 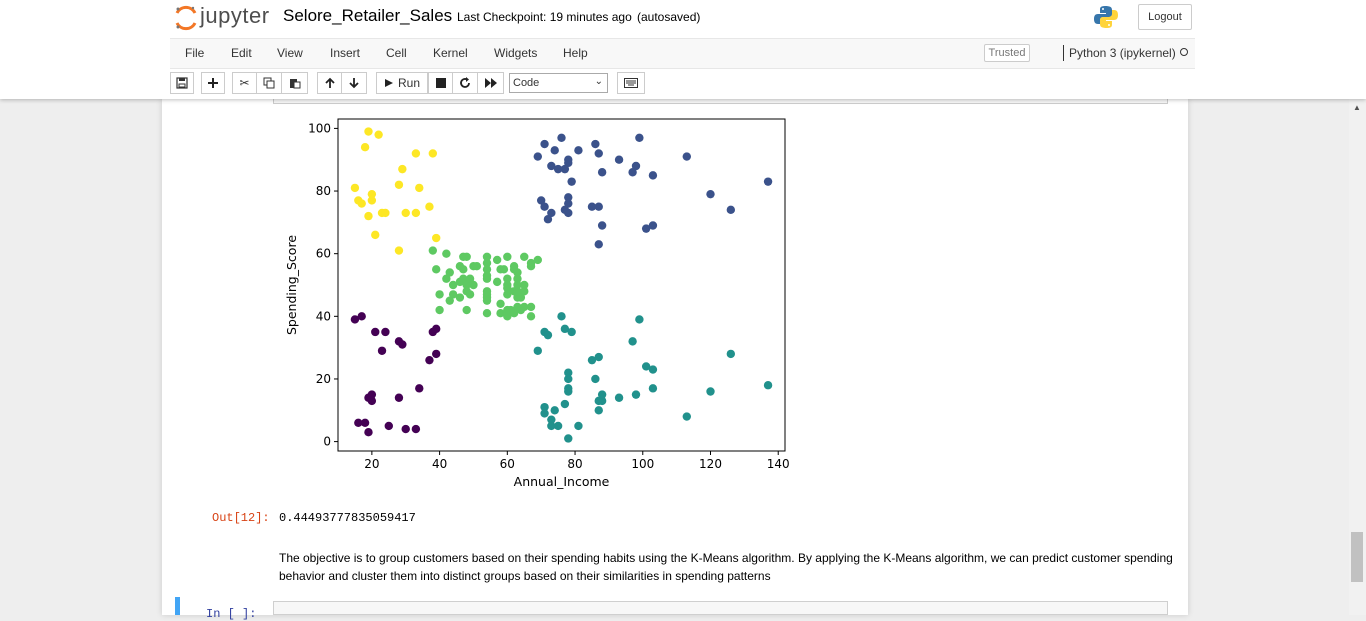 What do you see at coordinates (720, 608) in the screenshot?
I see `next-cell-input` at bounding box center [720, 608].